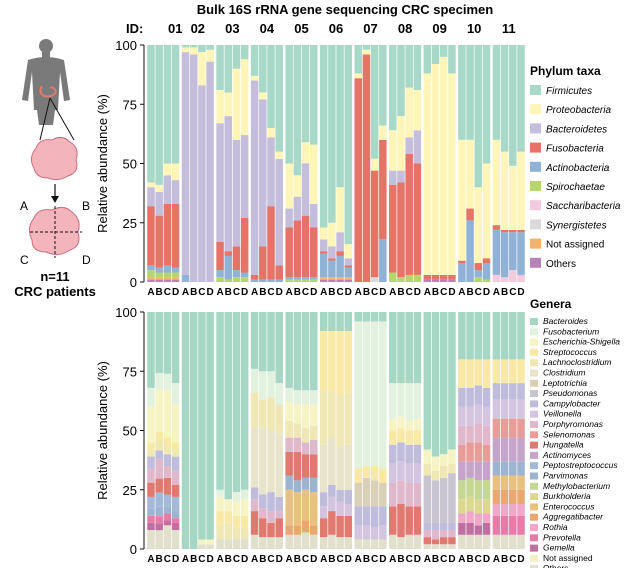 This screenshot has height=568, width=640. Describe the element at coordinates (571, 331) in the screenshot. I see `legend-label: Fusobacterium` at that location.